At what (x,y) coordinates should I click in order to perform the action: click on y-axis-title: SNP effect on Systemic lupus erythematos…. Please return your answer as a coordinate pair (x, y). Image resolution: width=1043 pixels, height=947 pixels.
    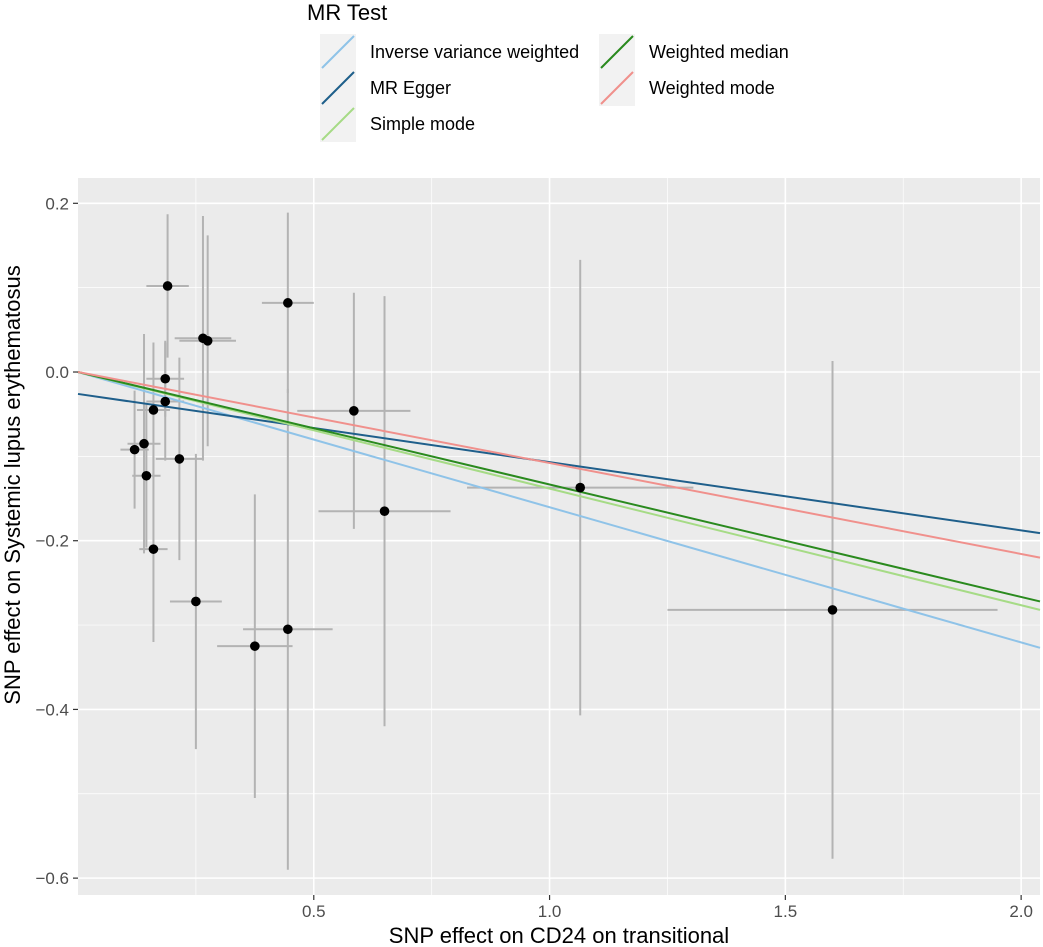
    Looking at the image, I should click on (12, 484).